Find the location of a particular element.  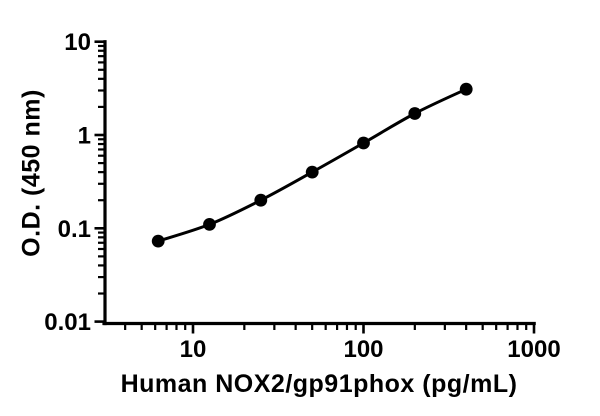

x-tick-label: 1000 is located at coordinates (533, 349).